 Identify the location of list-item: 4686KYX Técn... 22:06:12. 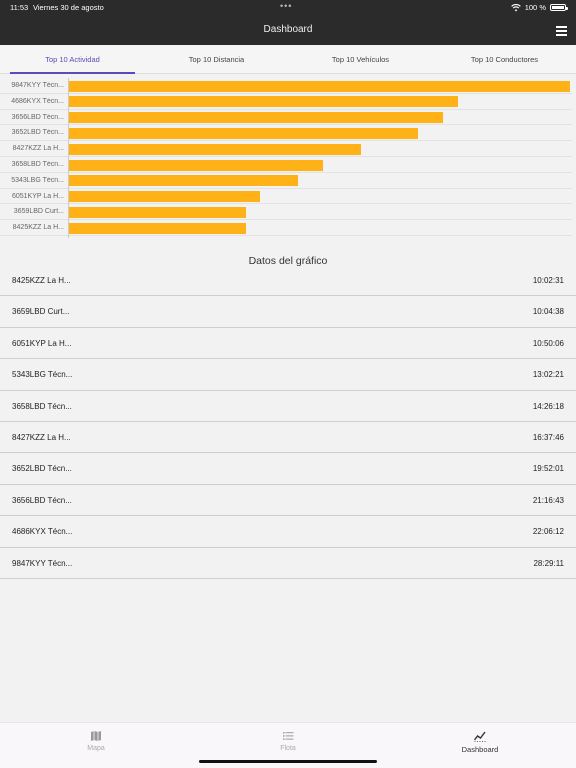
(288, 532).